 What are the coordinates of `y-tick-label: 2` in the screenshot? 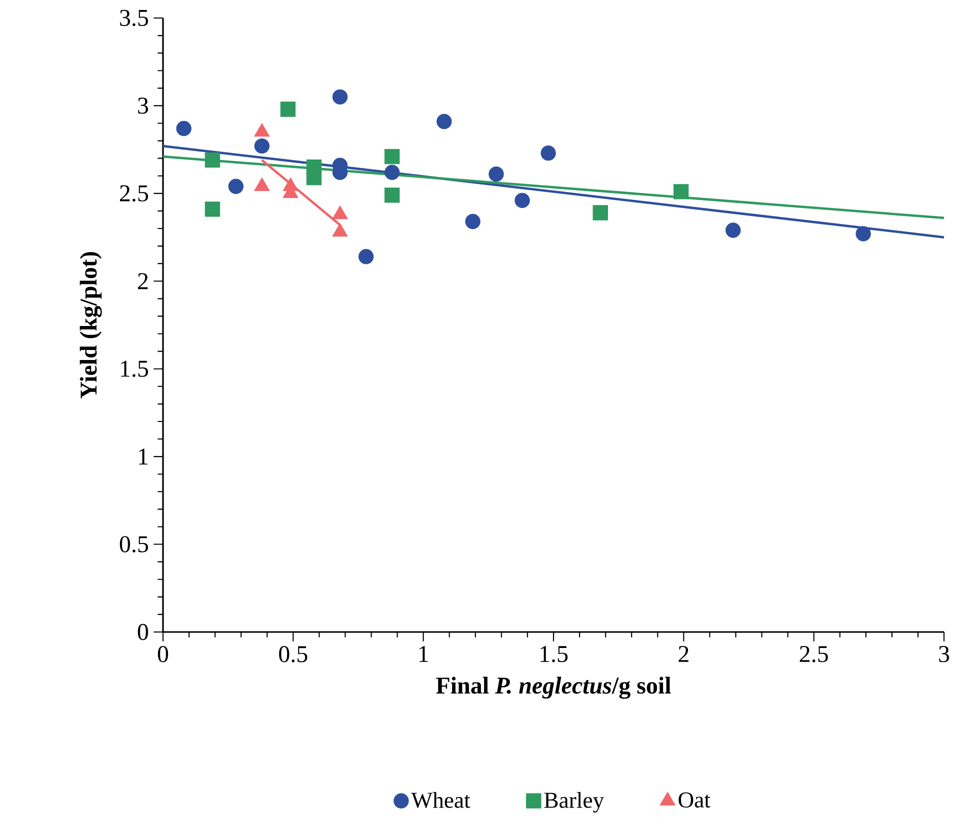 It's located at (143, 281).